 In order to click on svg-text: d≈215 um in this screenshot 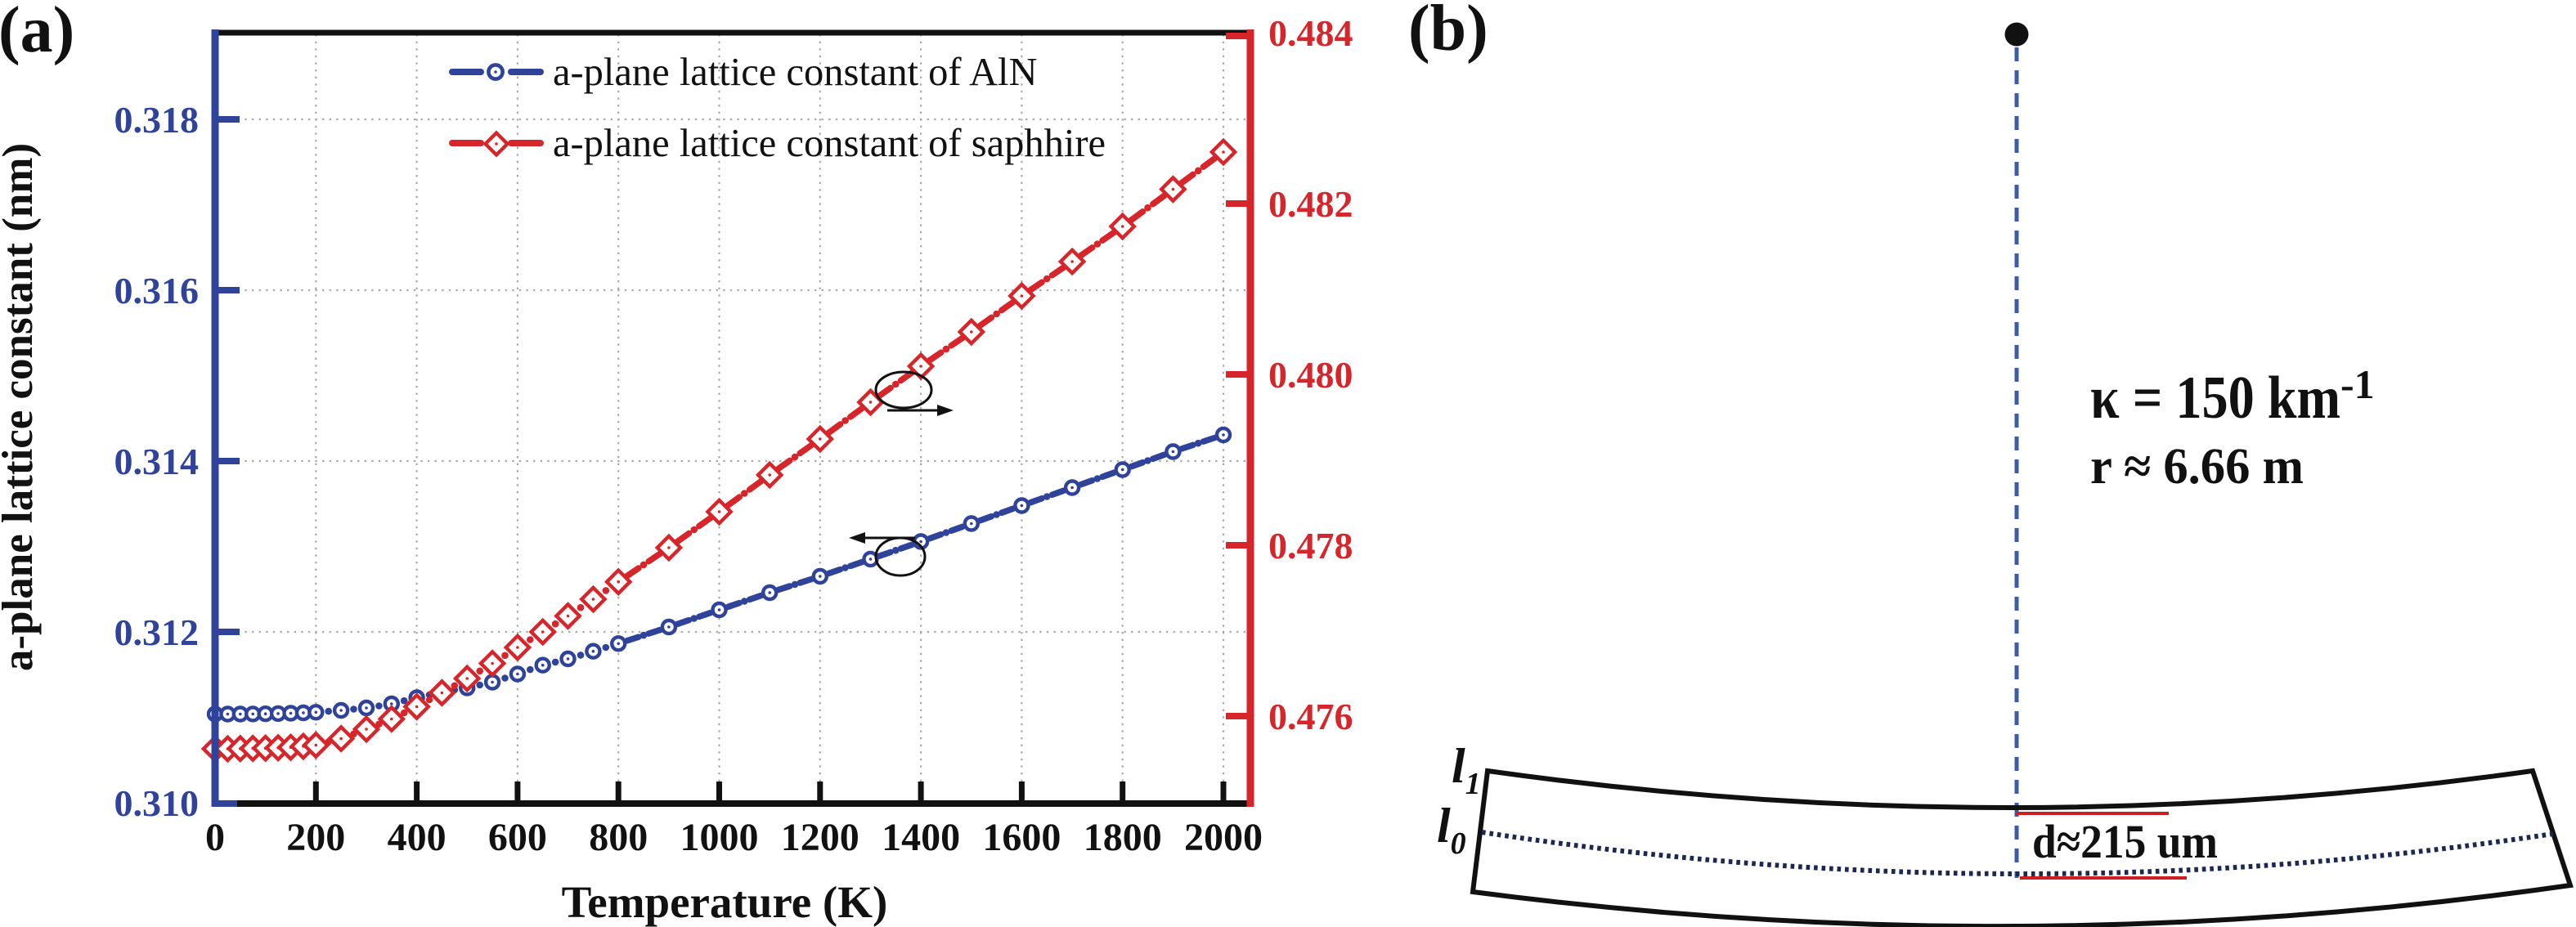, I will do `click(2125, 841)`.